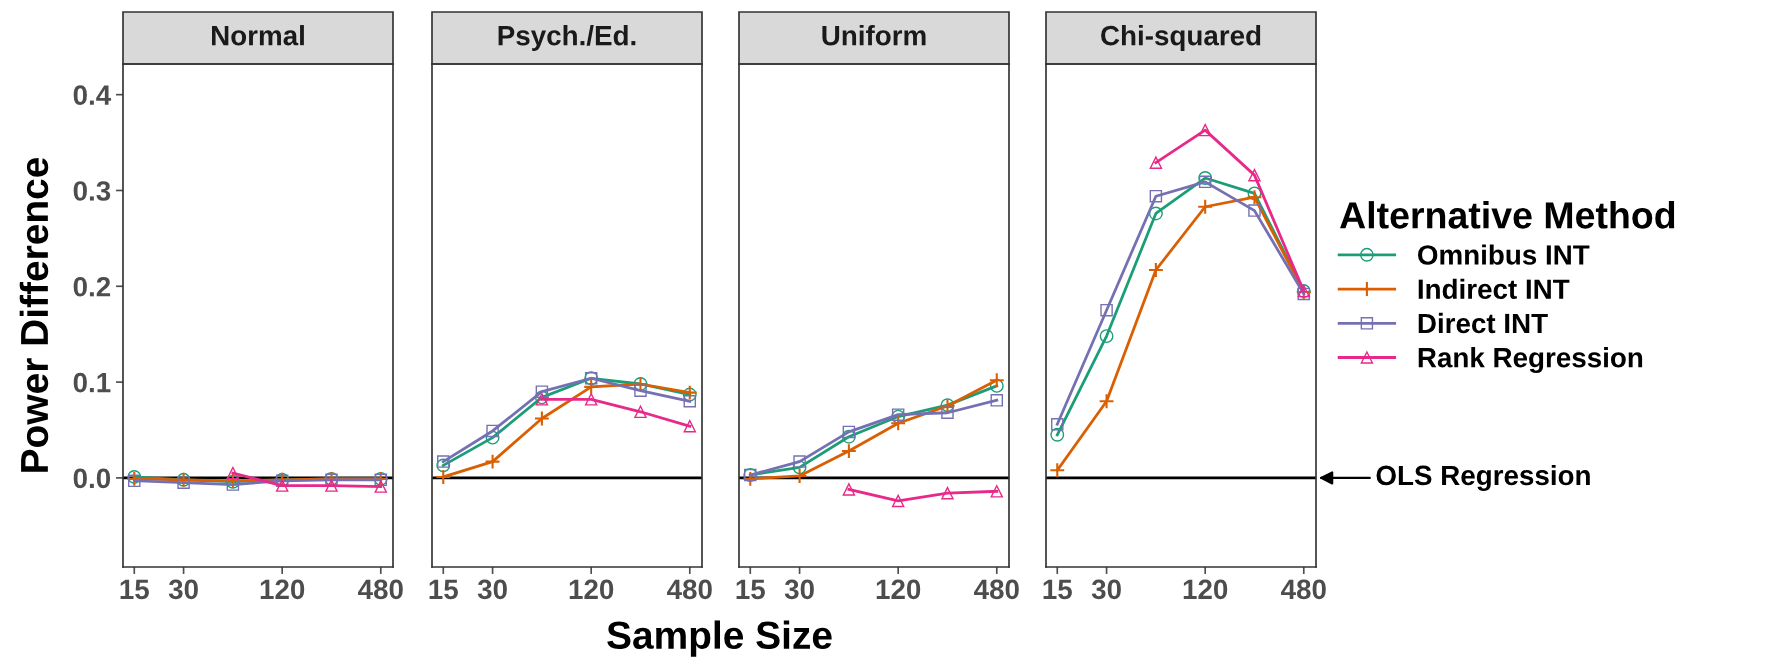 This screenshot has width=1766, height=660. What do you see at coordinates (92, 191) in the screenshot?
I see `y-tick-label: 0.3` at bounding box center [92, 191].